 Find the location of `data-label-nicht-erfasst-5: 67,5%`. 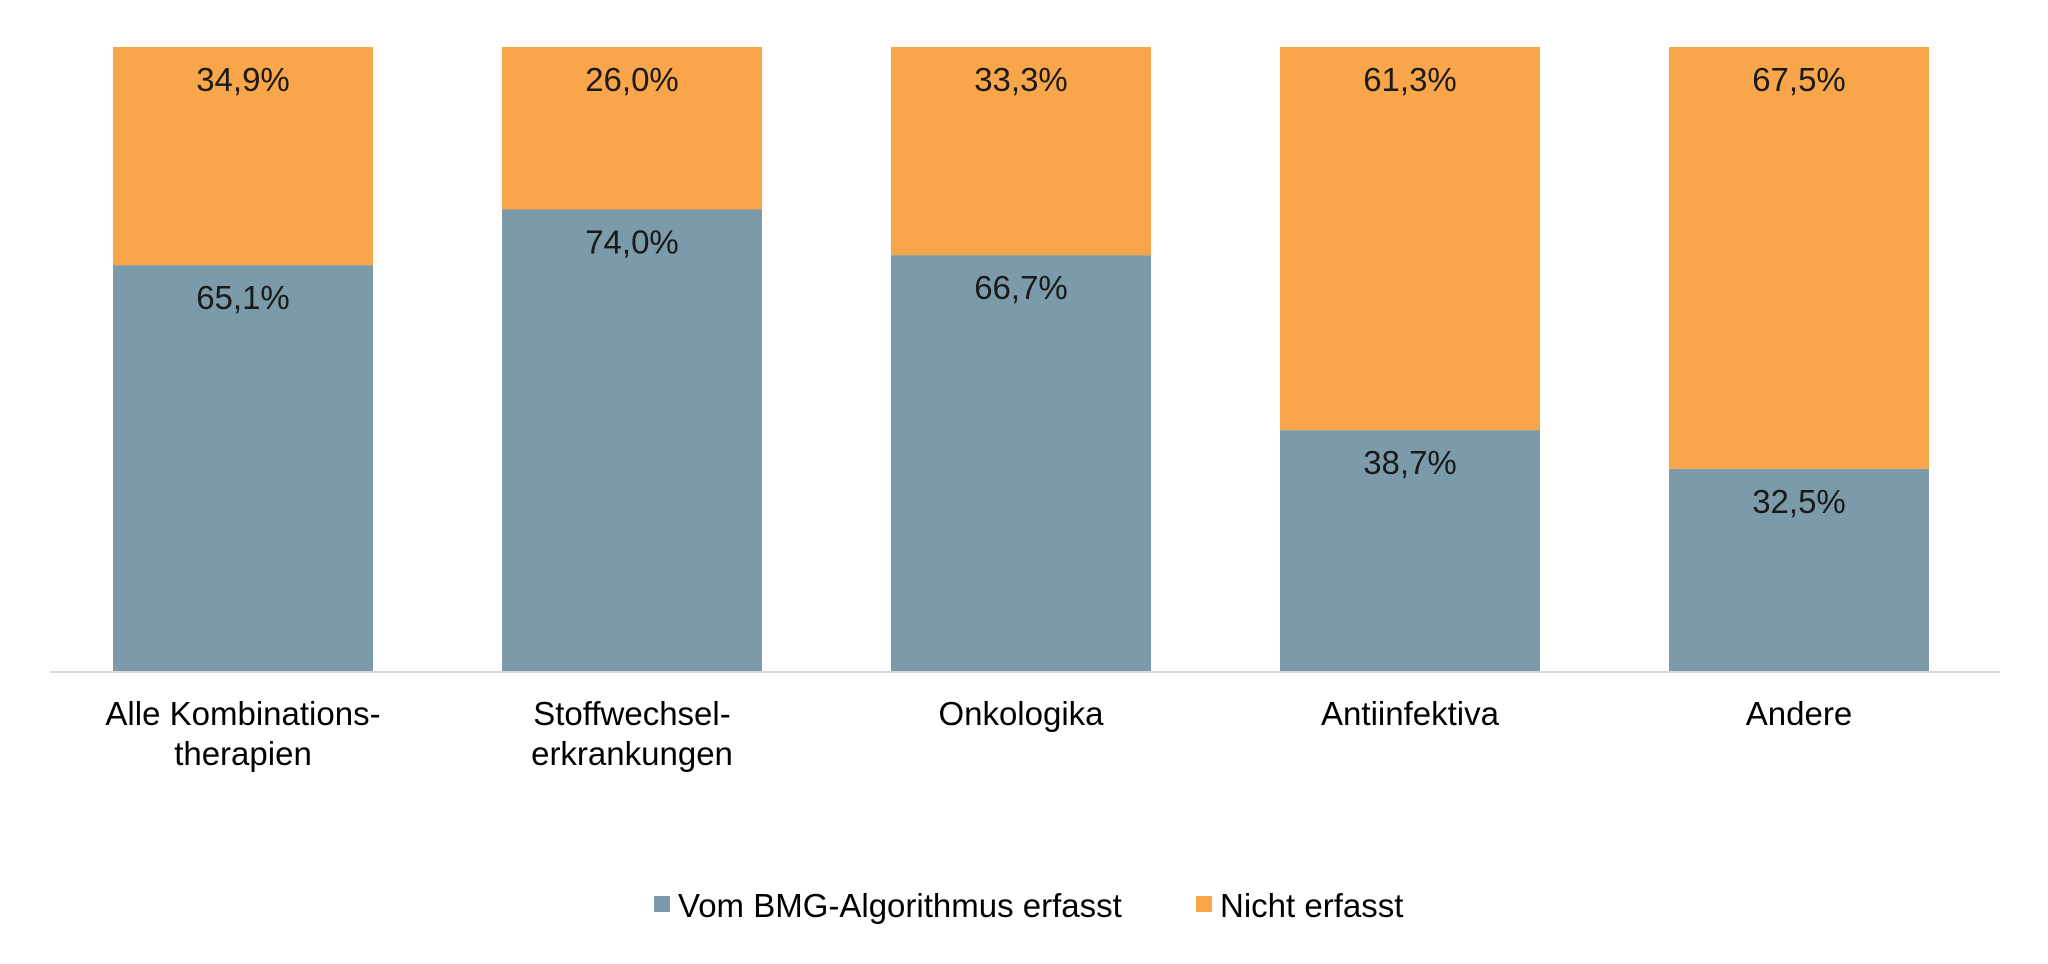

data-label-nicht-erfasst-5: 67,5% is located at coordinates (1799, 79).